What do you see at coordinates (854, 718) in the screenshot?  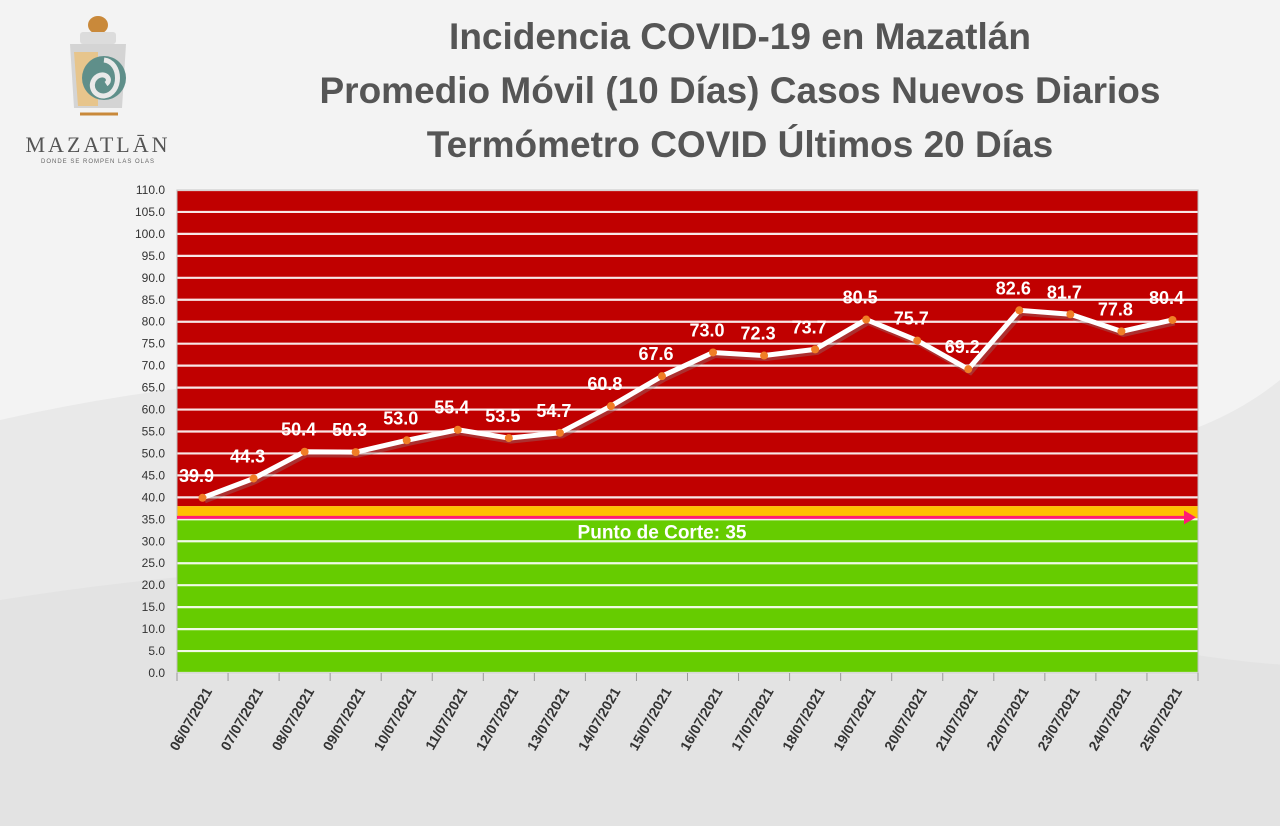 I see `x-tick-label: 19/07/2021` at bounding box center [854, 718].